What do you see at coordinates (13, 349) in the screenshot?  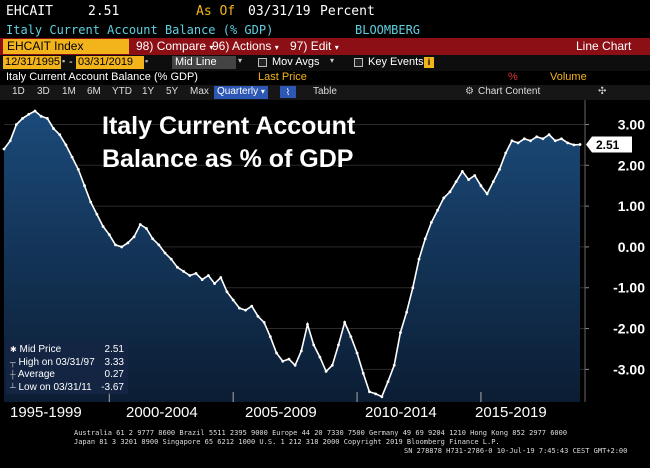 I see `series-marker-icon: ✱` at bounding box center [13, 349].